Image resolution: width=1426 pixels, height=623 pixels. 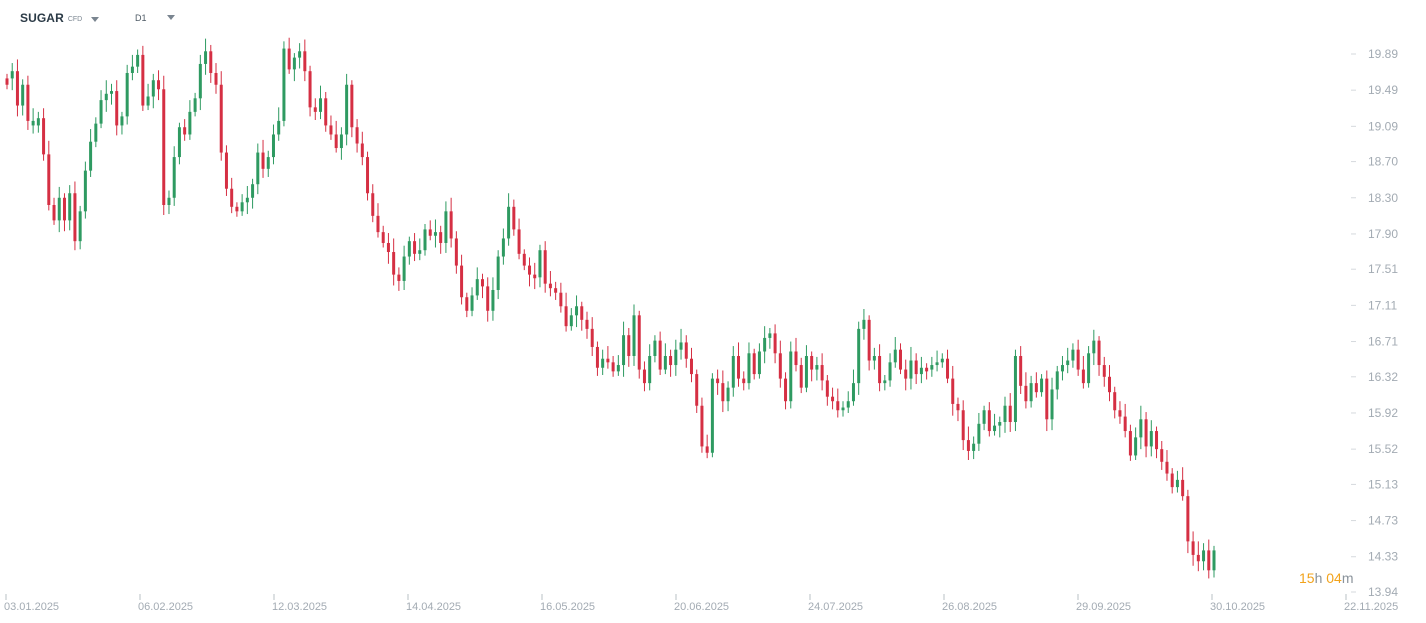 What do you see at coordinates (170, 17) in the screenshot?
I see `timeframe-dropdown-icon` at bounding box center [170, 17].